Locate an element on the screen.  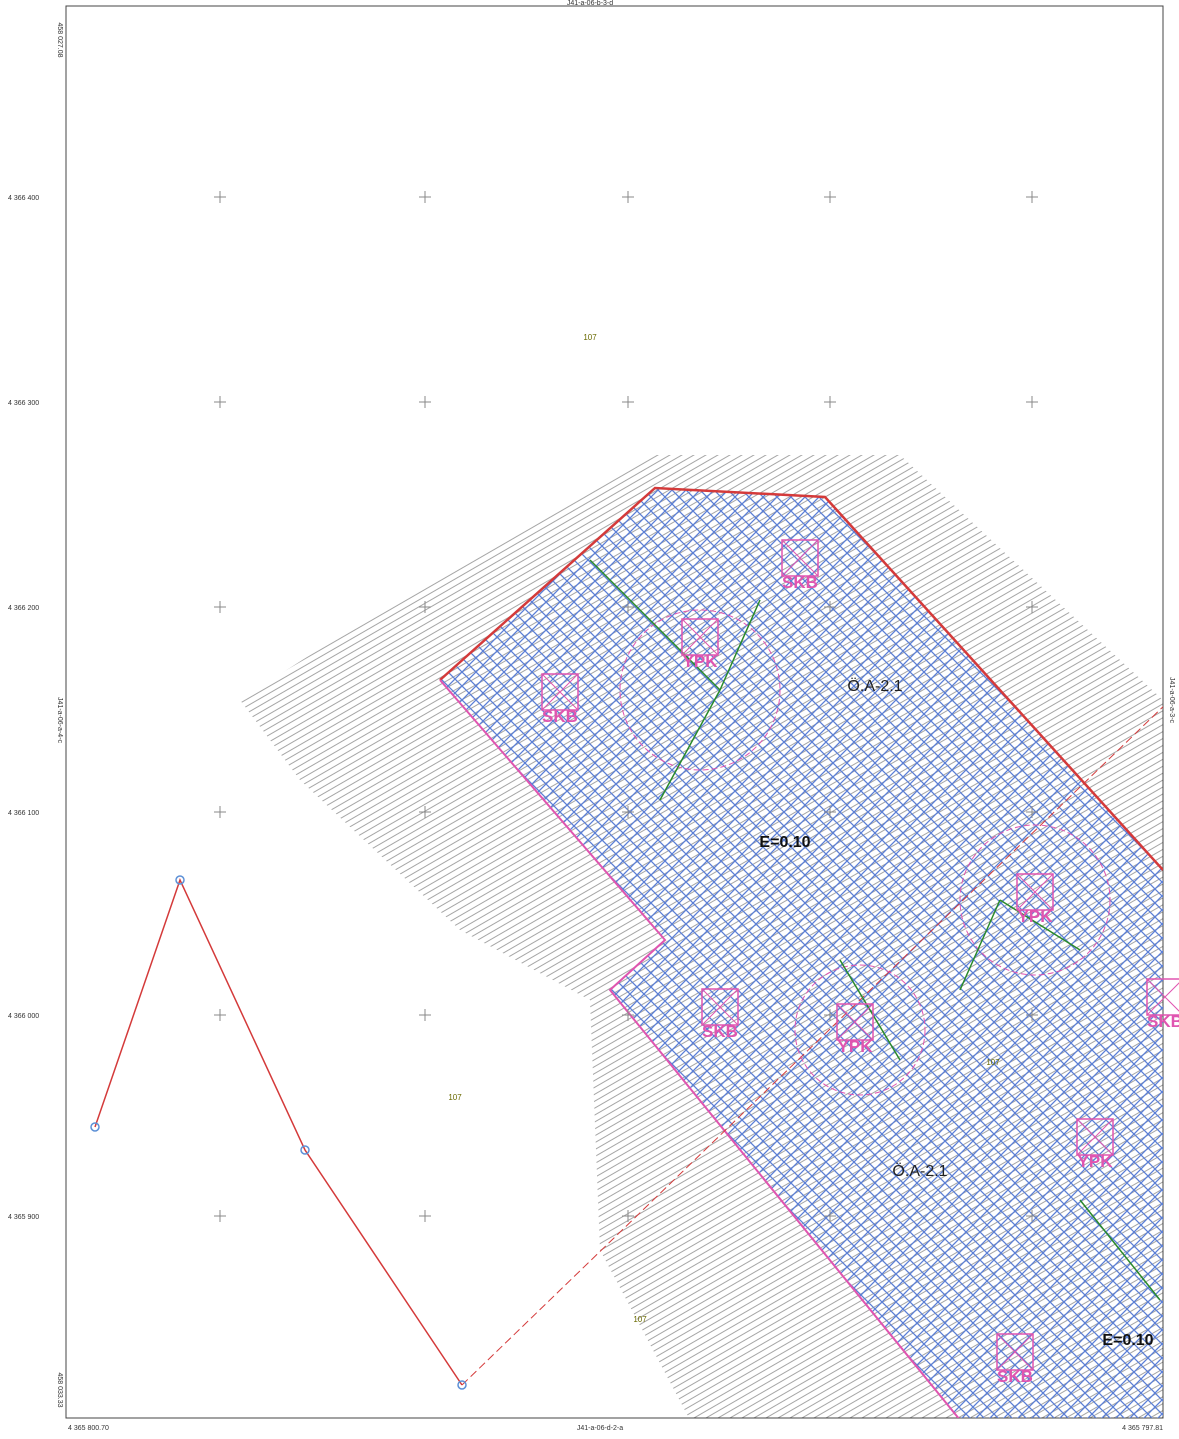
coord-label: 458 033.33 is located at coordinates (59, 1389).